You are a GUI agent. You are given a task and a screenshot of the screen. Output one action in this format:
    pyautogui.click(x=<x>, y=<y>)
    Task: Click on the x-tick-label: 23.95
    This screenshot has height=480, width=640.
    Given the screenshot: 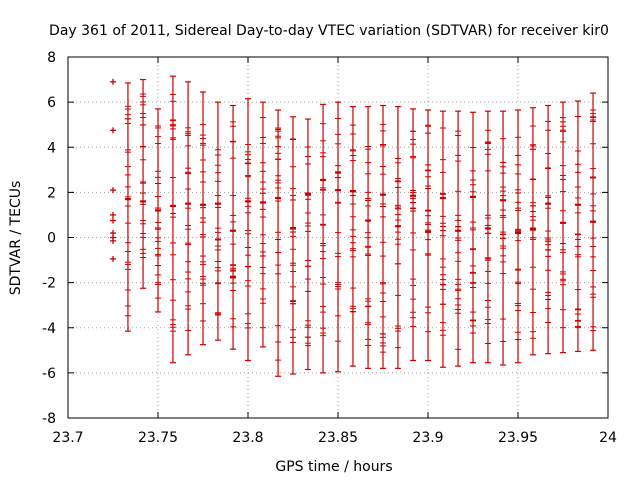 What is the action you would take?
    pyautogui.click(x=518, y=438)
    